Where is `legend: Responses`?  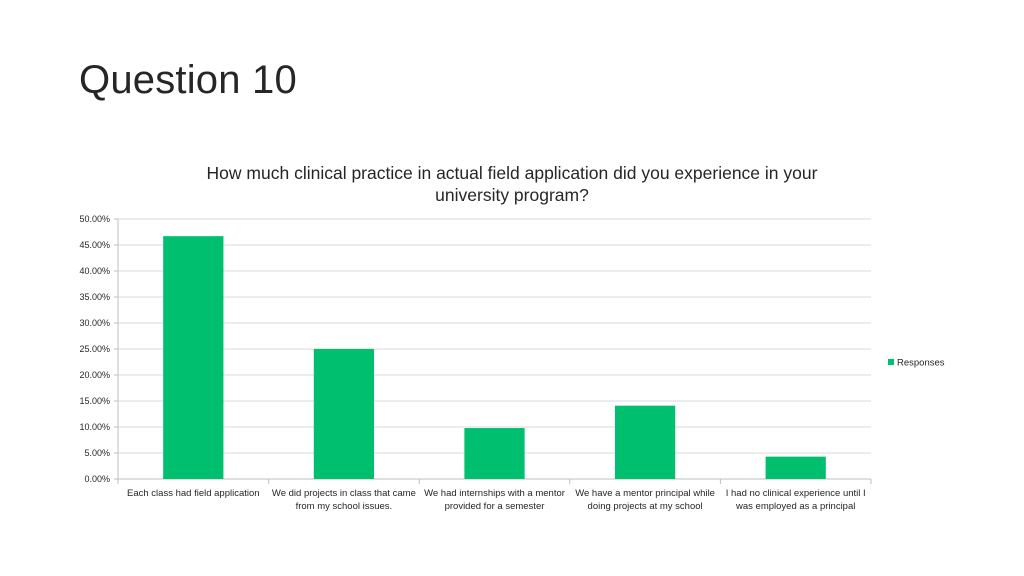 legend: Responses is located at coordinates (916, 363).